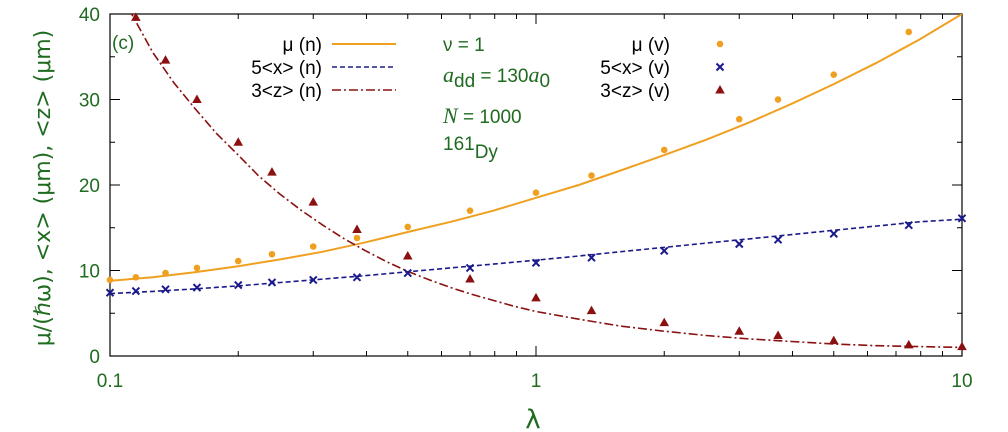 Image resolution: width=1008 pixels, height=432 pixels. I want to click on add-subscript: dd, so click(464, 81).